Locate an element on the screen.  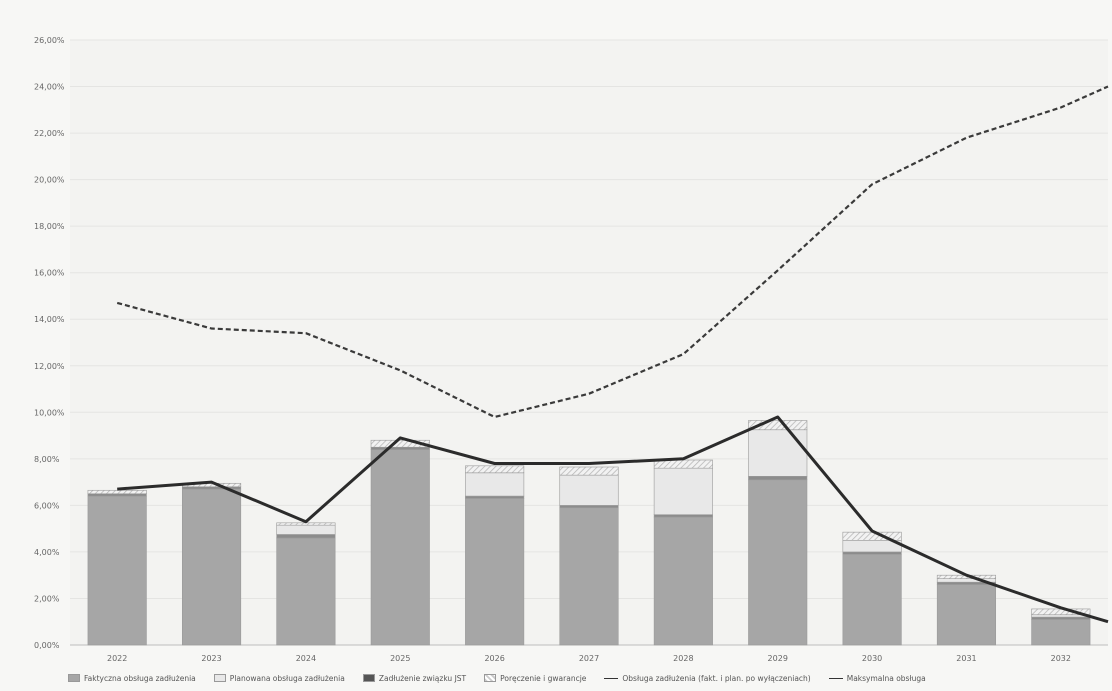
bar-2026-s3 is located at coordinates (495, 469).